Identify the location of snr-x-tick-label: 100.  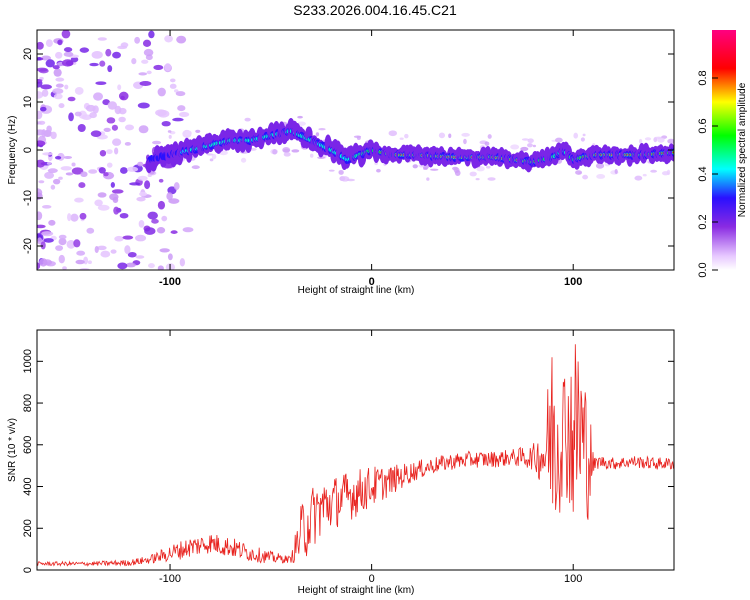
(573, 579).